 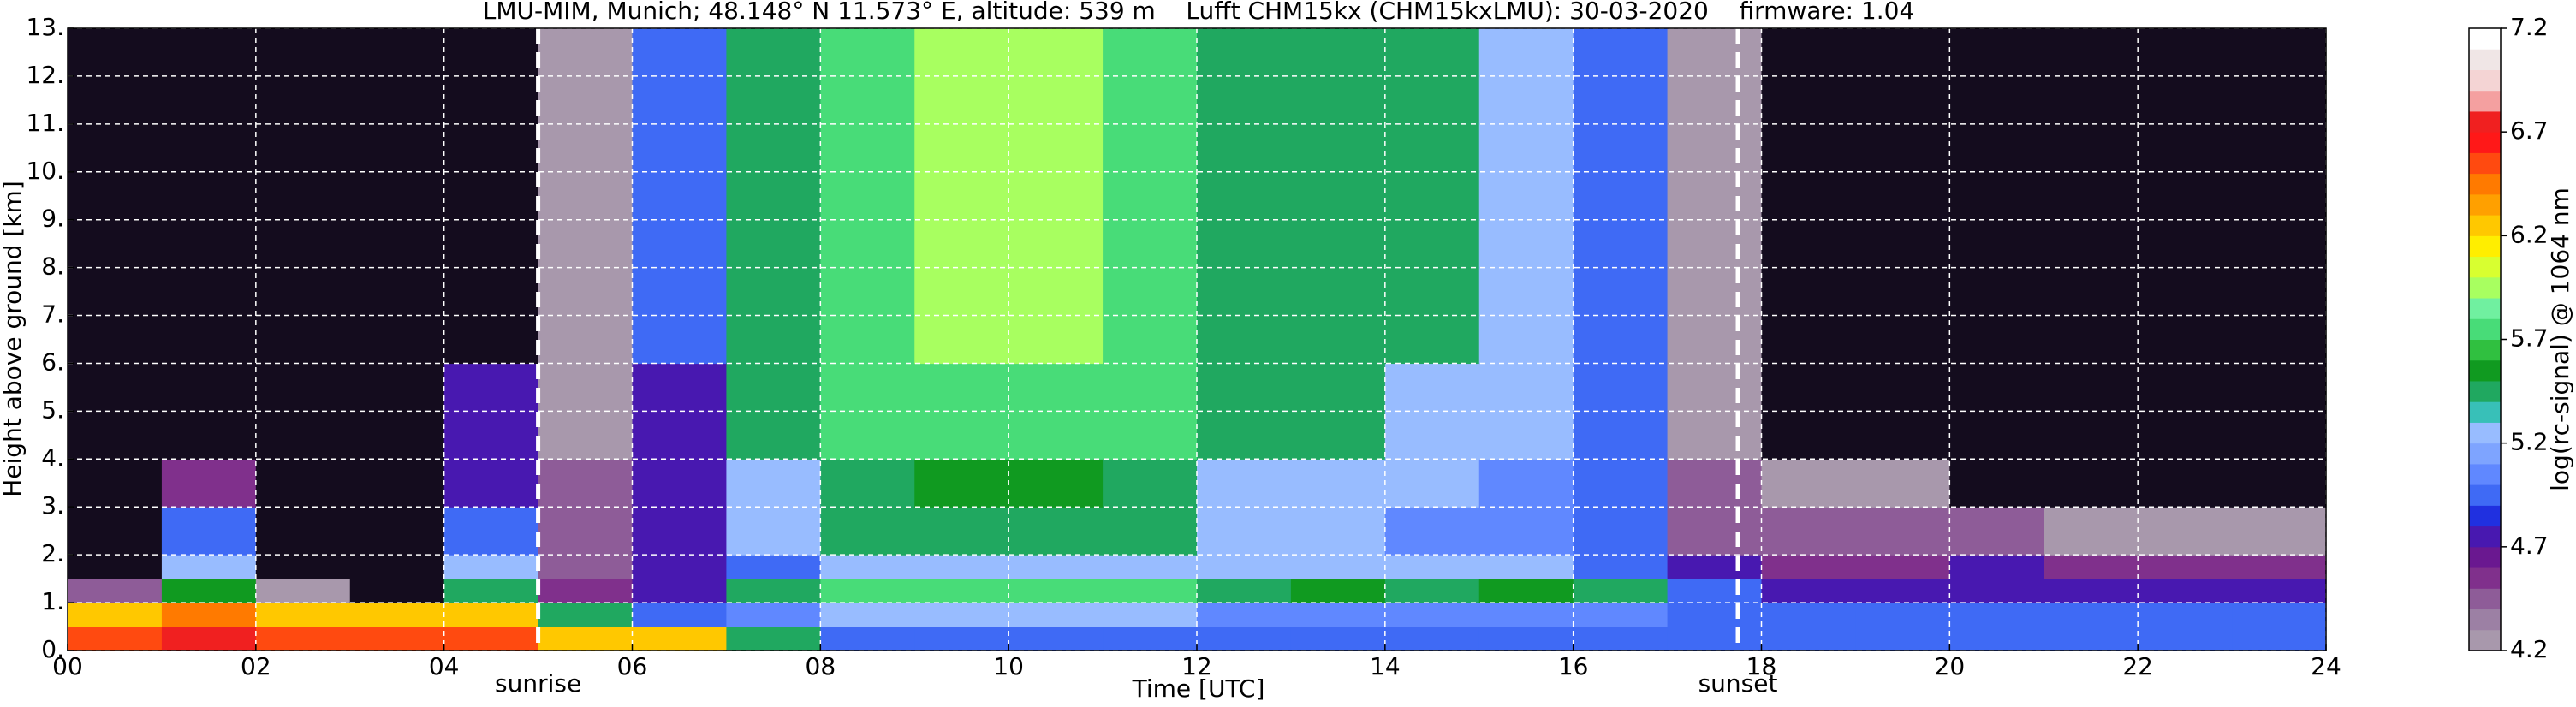 I want to click on y-tick-label: 1., so click(x=53, y=601).